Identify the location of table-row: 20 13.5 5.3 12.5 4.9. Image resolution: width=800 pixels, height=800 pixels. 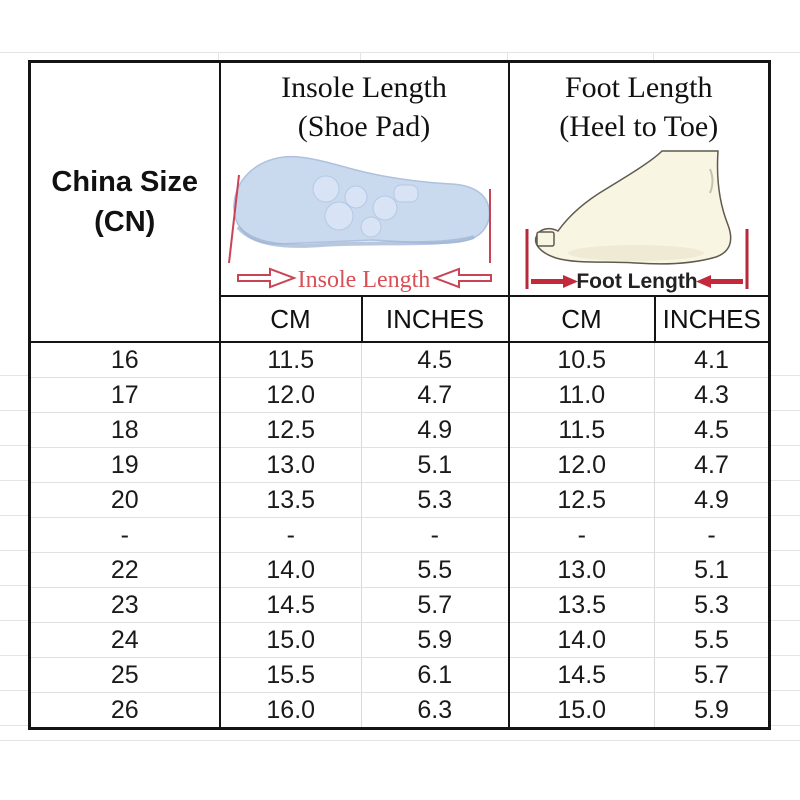
(399, 500).